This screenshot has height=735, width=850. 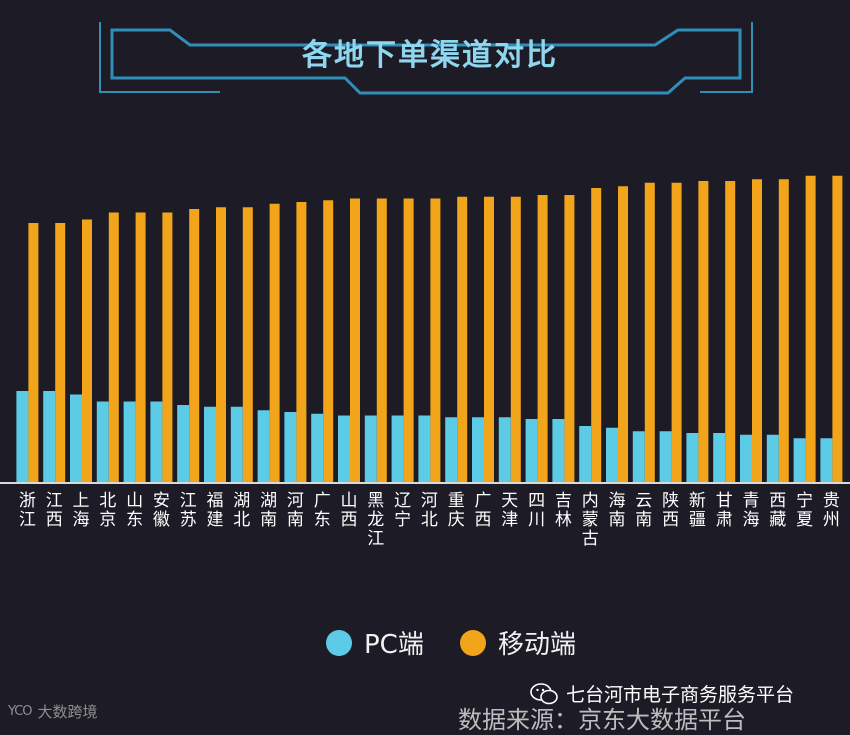 I want to click on title-frame, so click(x=426, y=58).